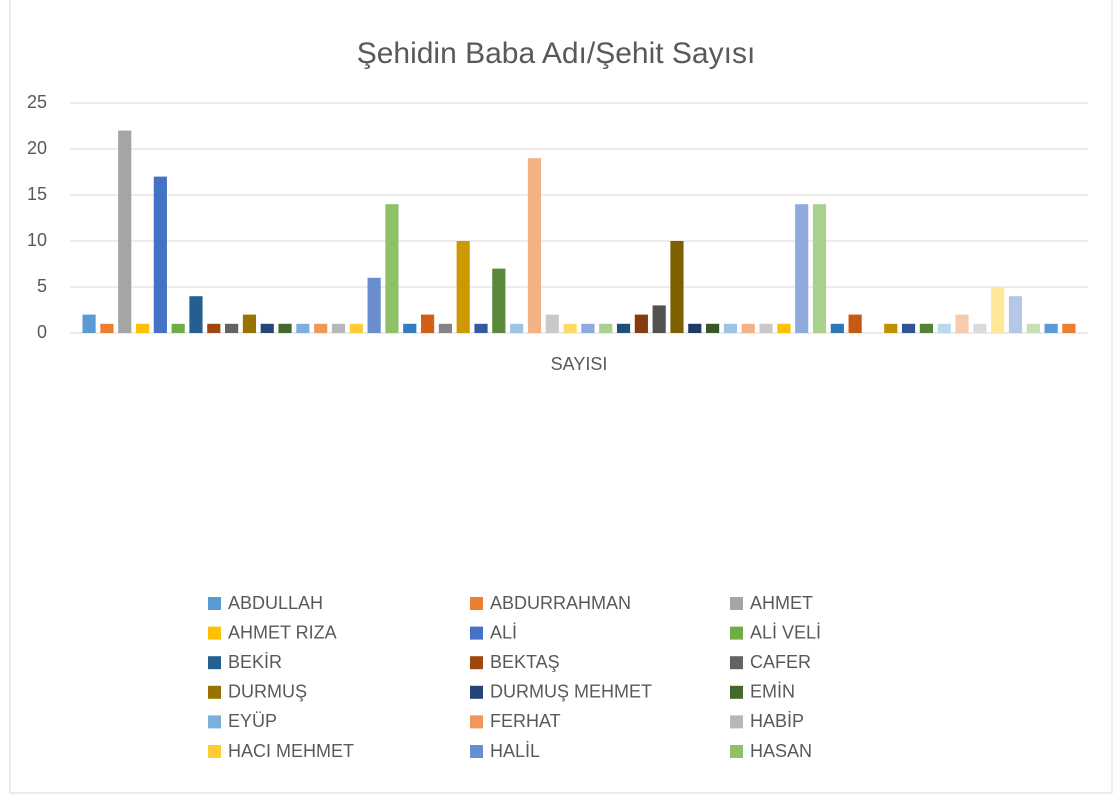  I want to click on legend-label: EMİN, so click(772, 692).